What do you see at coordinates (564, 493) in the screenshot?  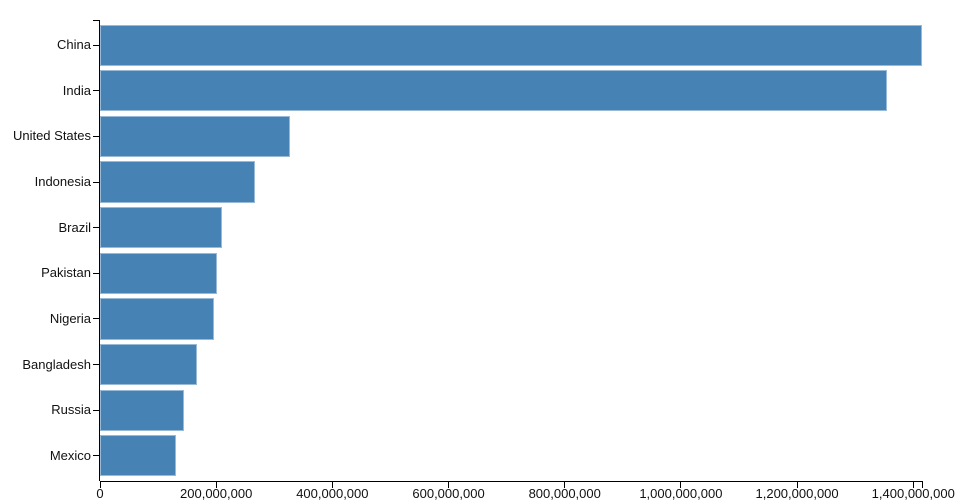 I see `x-tick-label: 800,000,000` at bounding box center [564, 493].